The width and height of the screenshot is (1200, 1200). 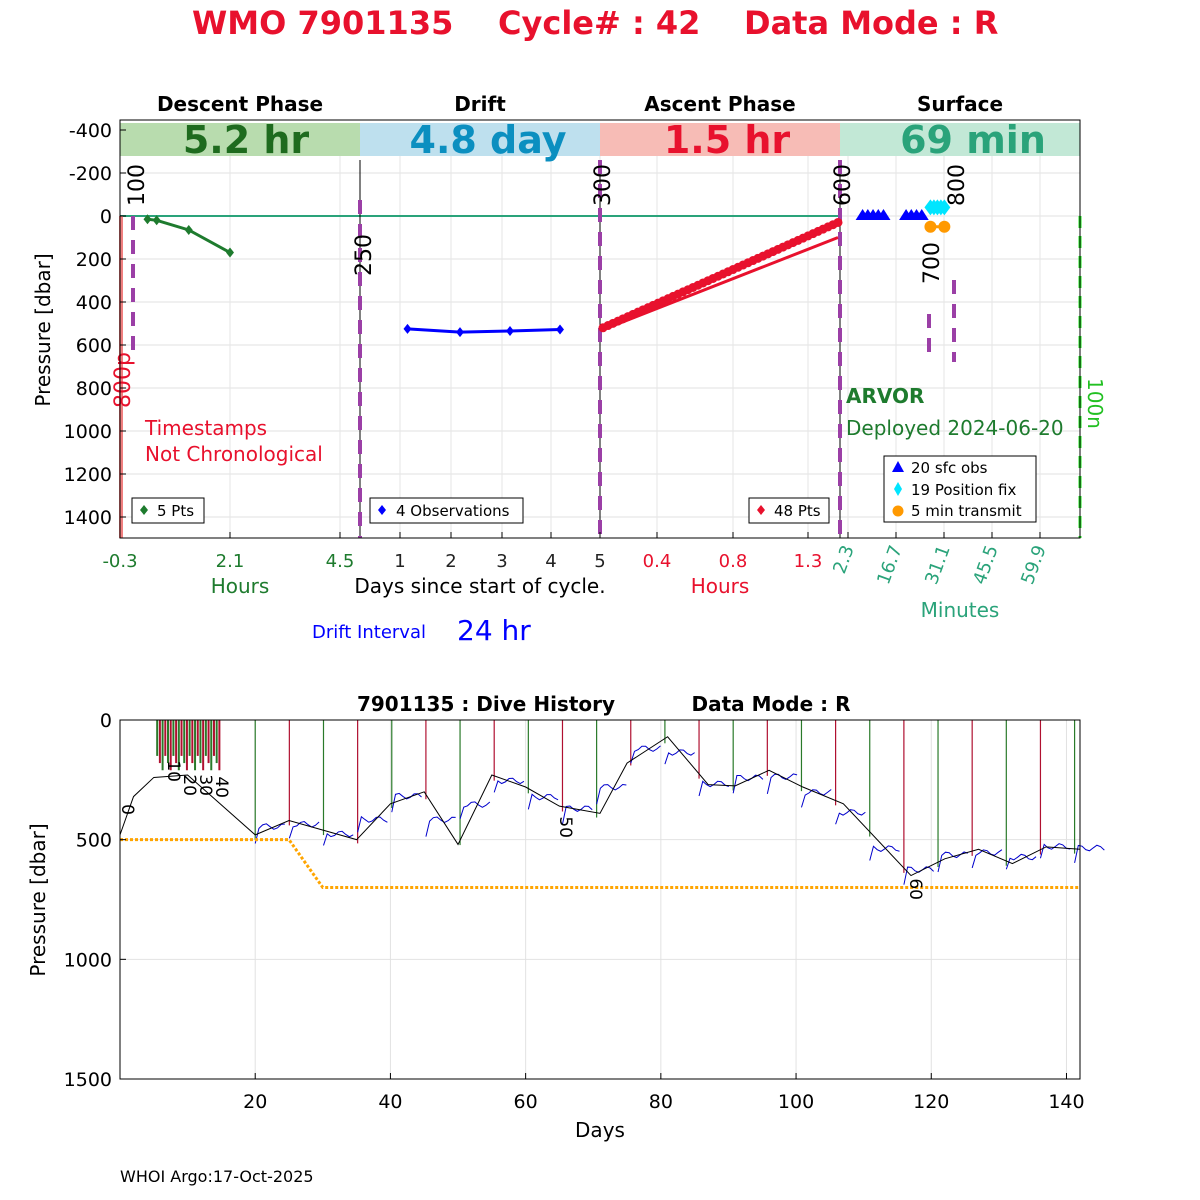 I want to click on dive-history-profiles, so click(x=616, y=796).